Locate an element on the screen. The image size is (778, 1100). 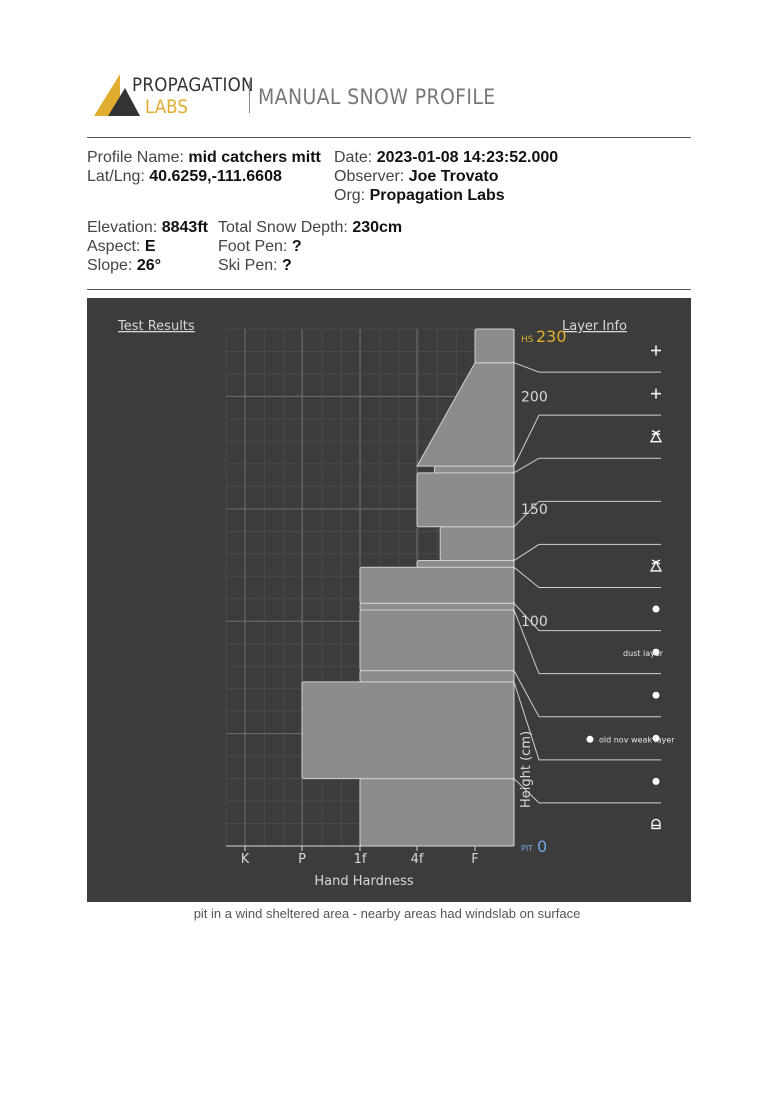
layer-bars is located at coordinates (408, 587).